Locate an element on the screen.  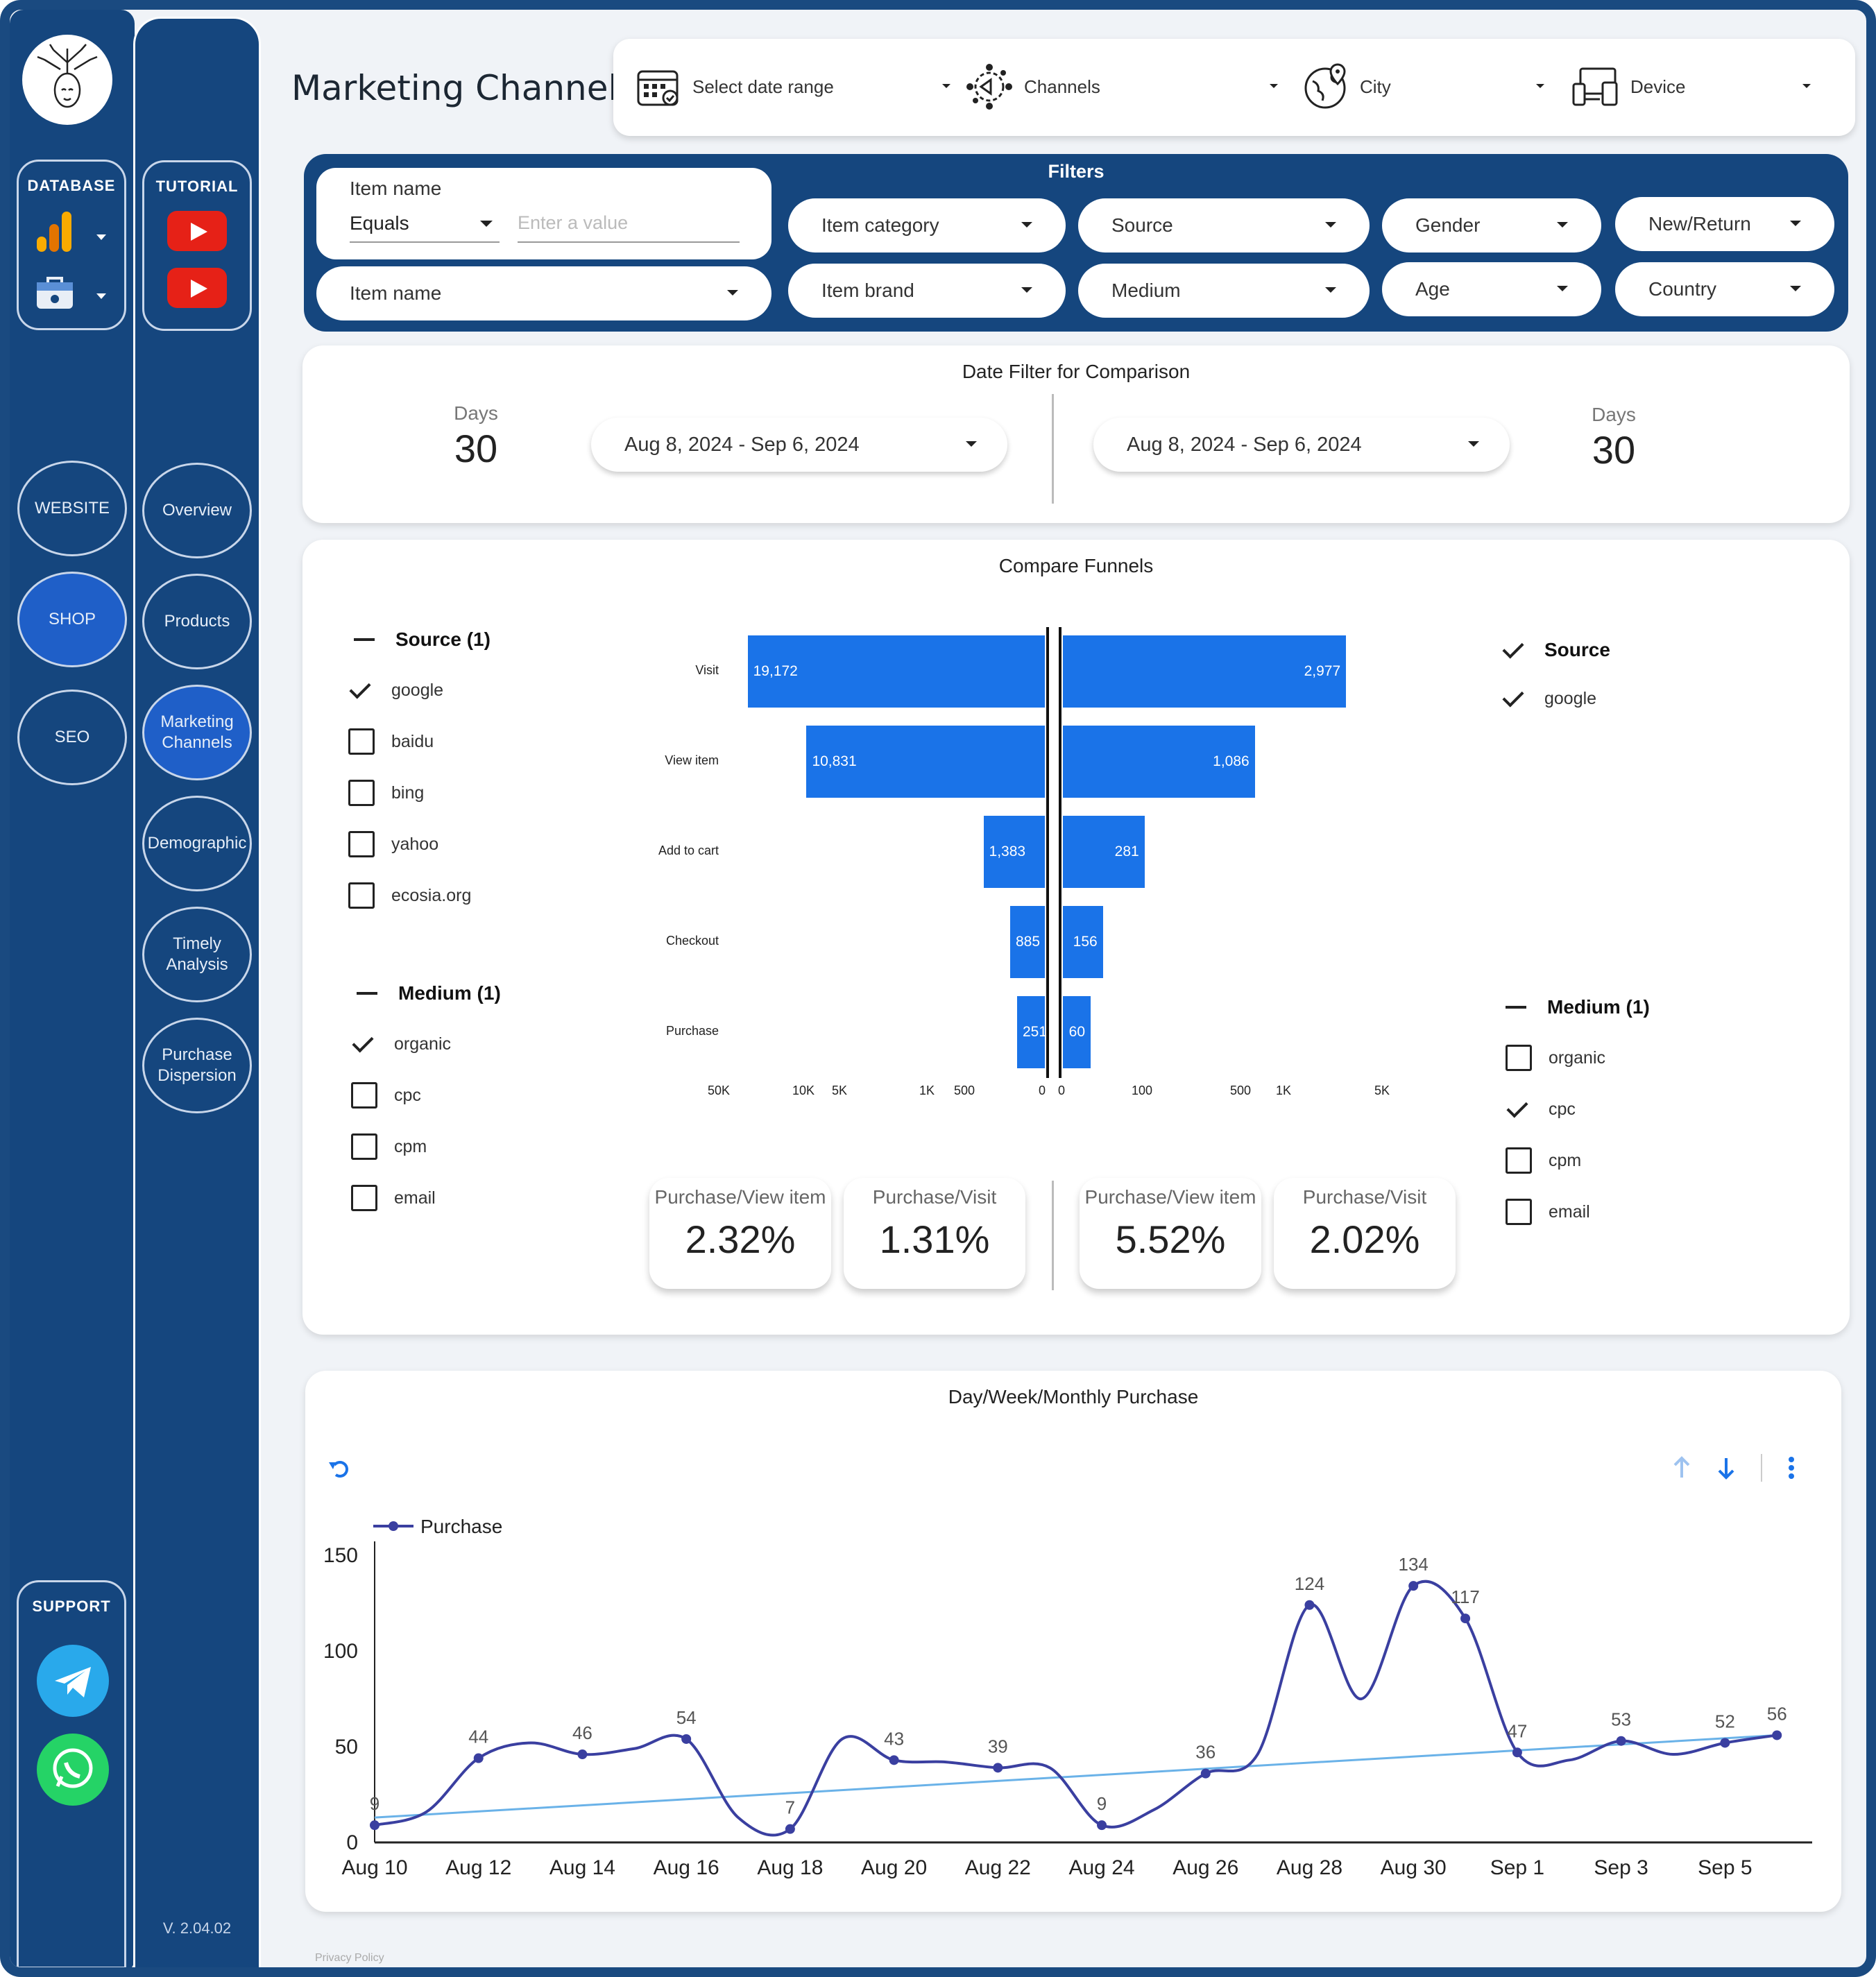
checkbox-ecosia: ecosia.org is located at coordinates (409, 895).